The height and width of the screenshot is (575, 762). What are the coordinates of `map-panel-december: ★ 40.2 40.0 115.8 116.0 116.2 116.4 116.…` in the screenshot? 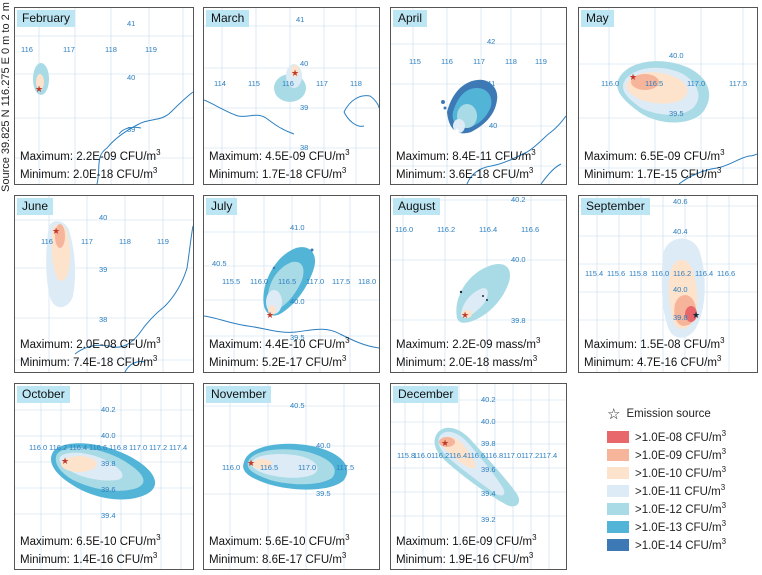 It's located at (478, 476).